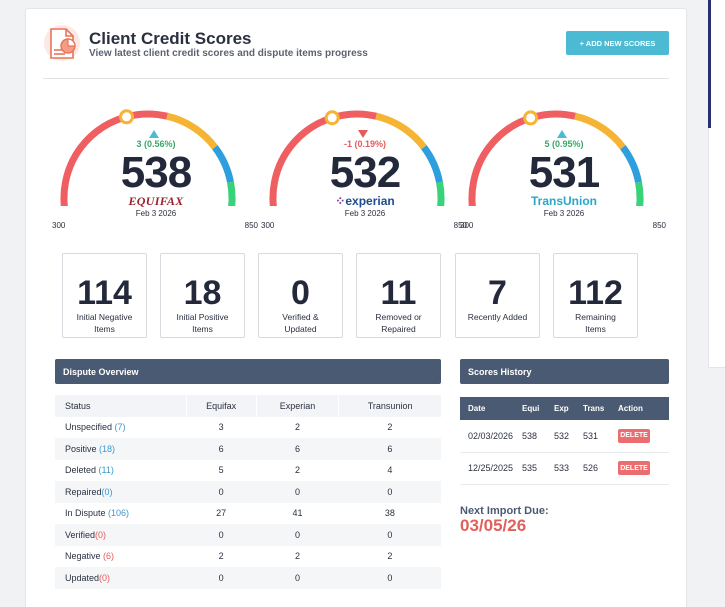  I want to click on transunion-cell: 38, so click(389, 513).